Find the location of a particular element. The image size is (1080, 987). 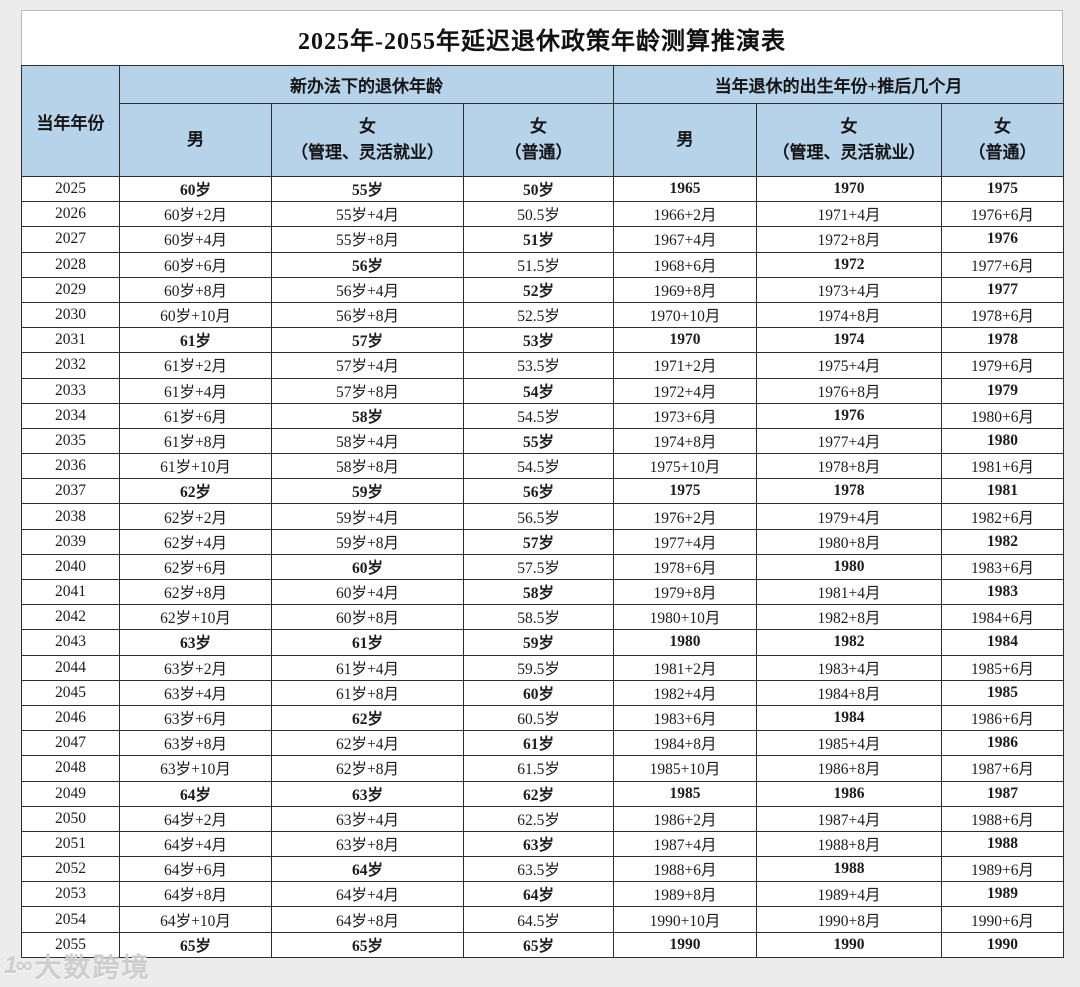

data-cell: 59.5岁 is located at coordinates (538, 667).